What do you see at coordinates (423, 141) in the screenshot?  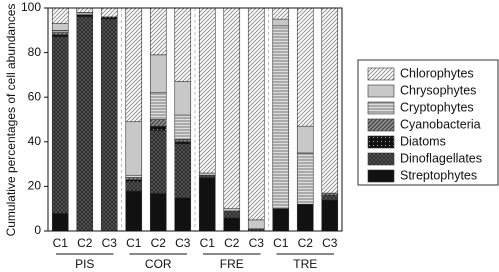 I see `legend-text: Diatoms` at bounding box center [423, 141].